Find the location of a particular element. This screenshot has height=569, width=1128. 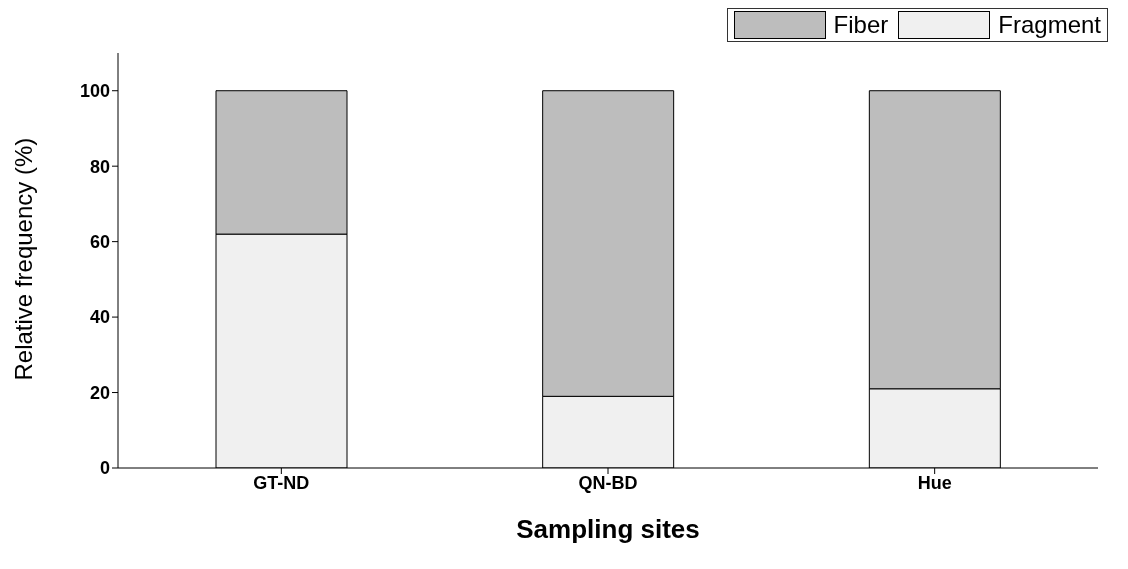

y-tick-label: 80 is located at coordinates (99, 166).